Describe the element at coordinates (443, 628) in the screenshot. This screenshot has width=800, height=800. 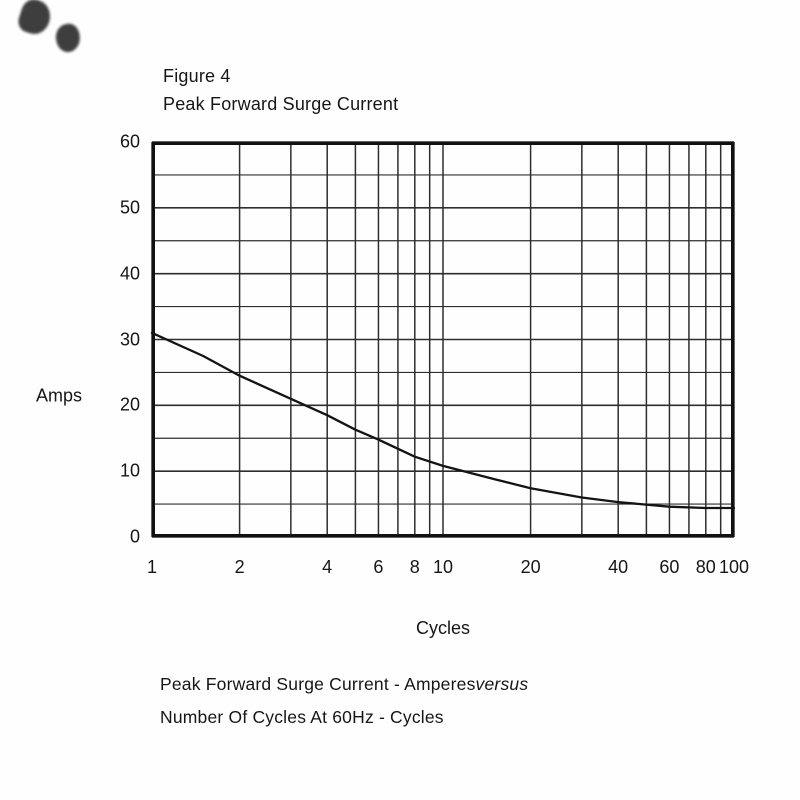
I see `x-axis-label: Cycles` at that location.